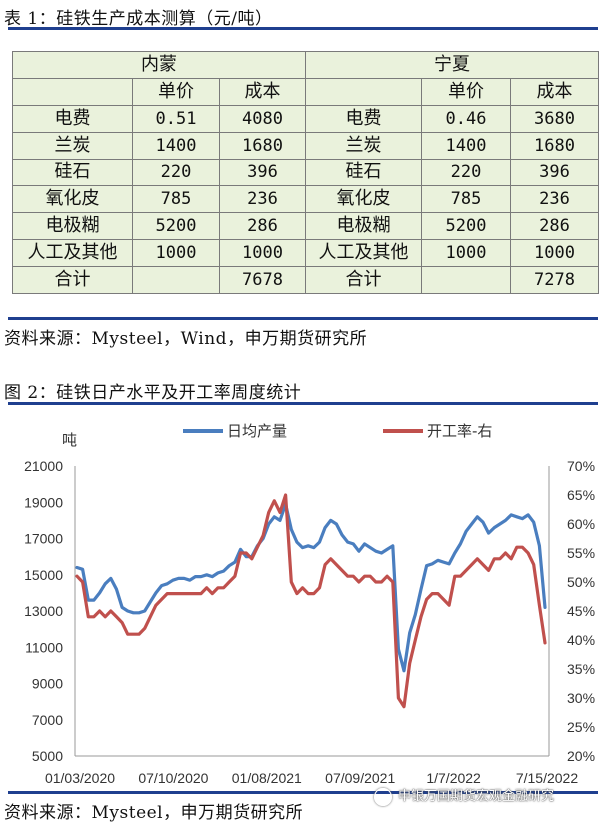 Image resolution: width=604 pixels, height=823 pixels. I want to click on cost-cell: 4080, so click(262, 118).